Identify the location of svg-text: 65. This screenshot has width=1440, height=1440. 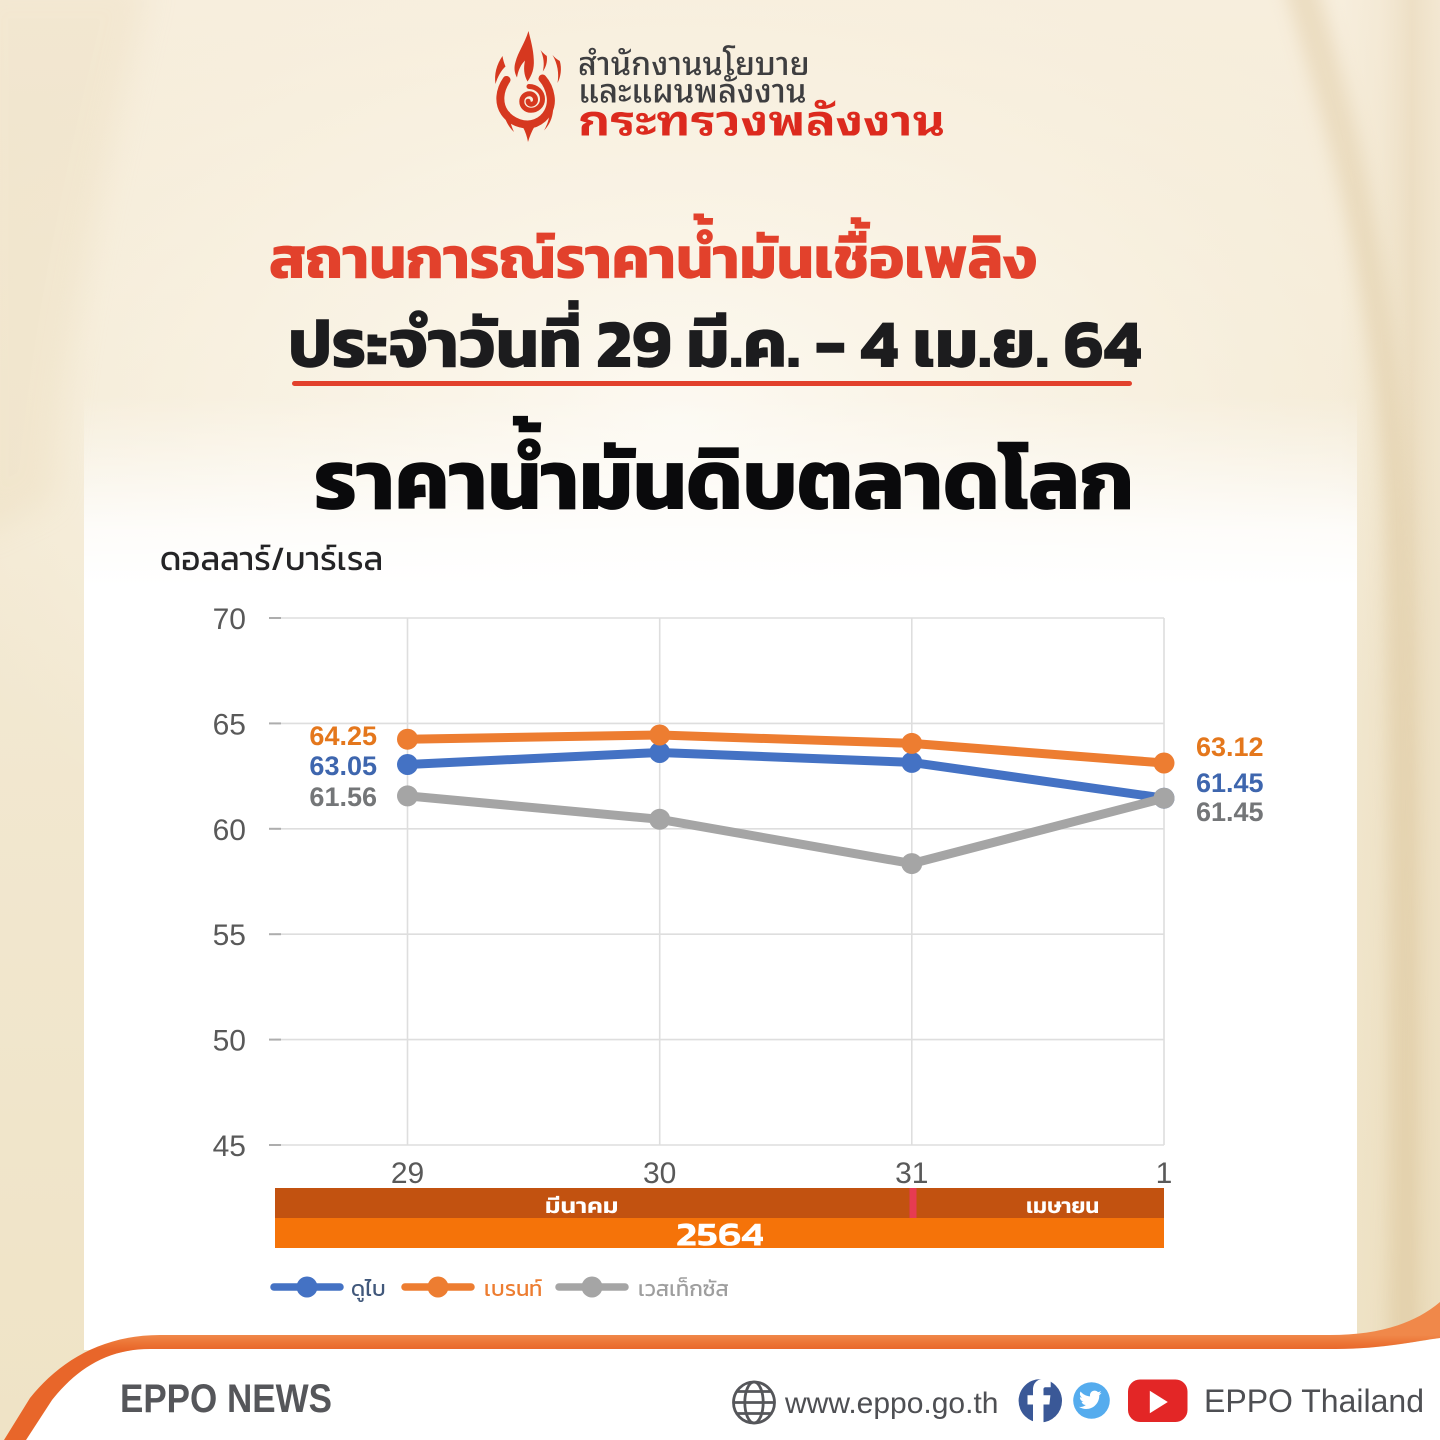
(229, 724).